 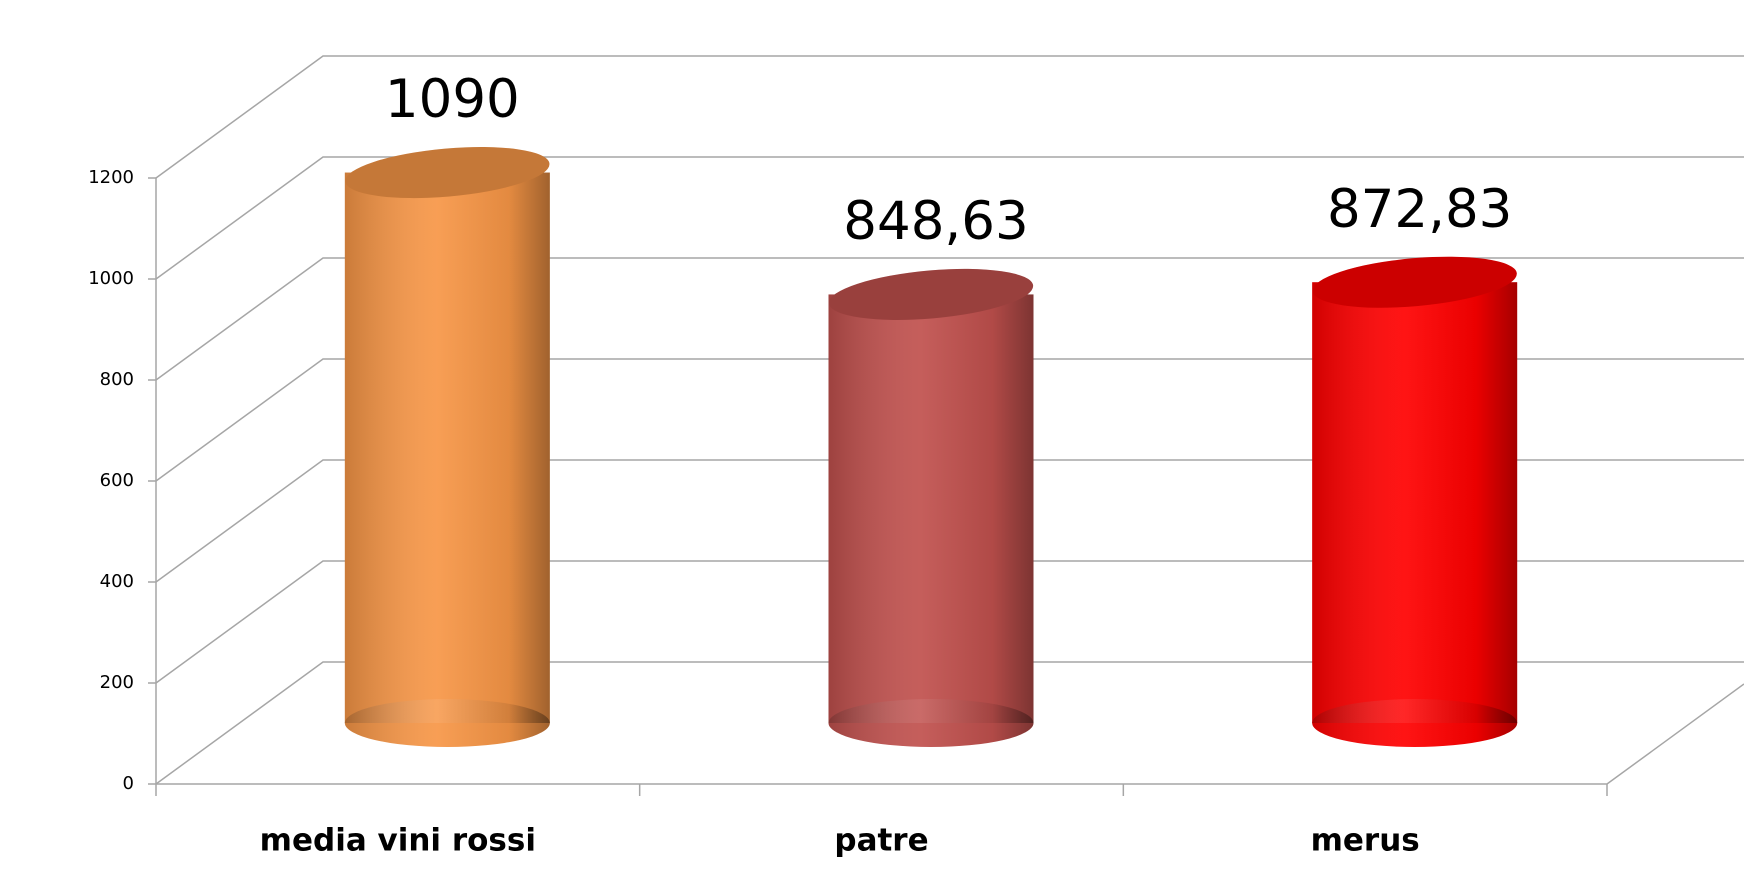 I want to click on y-tick-label: 800, so click(x=117, y=379).